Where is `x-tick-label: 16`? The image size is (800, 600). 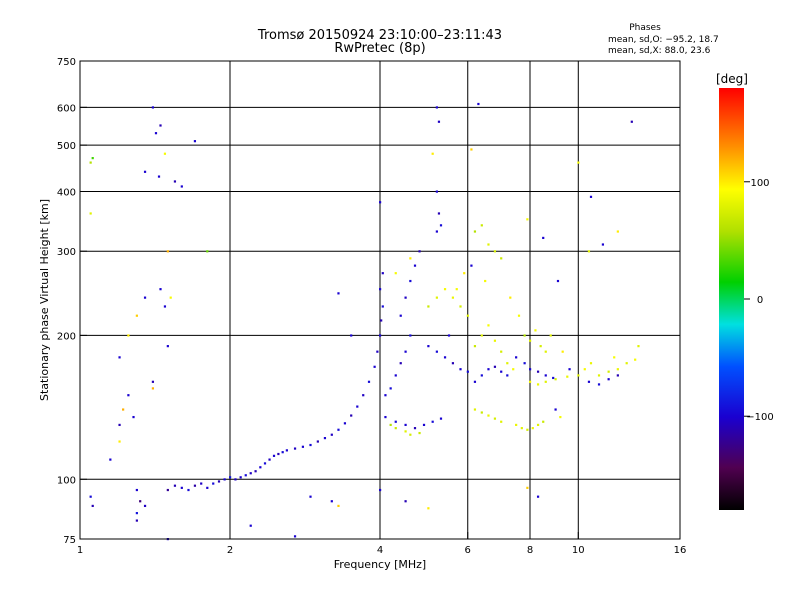
x-tick-label: 16 is located at coordinates (680, 550).